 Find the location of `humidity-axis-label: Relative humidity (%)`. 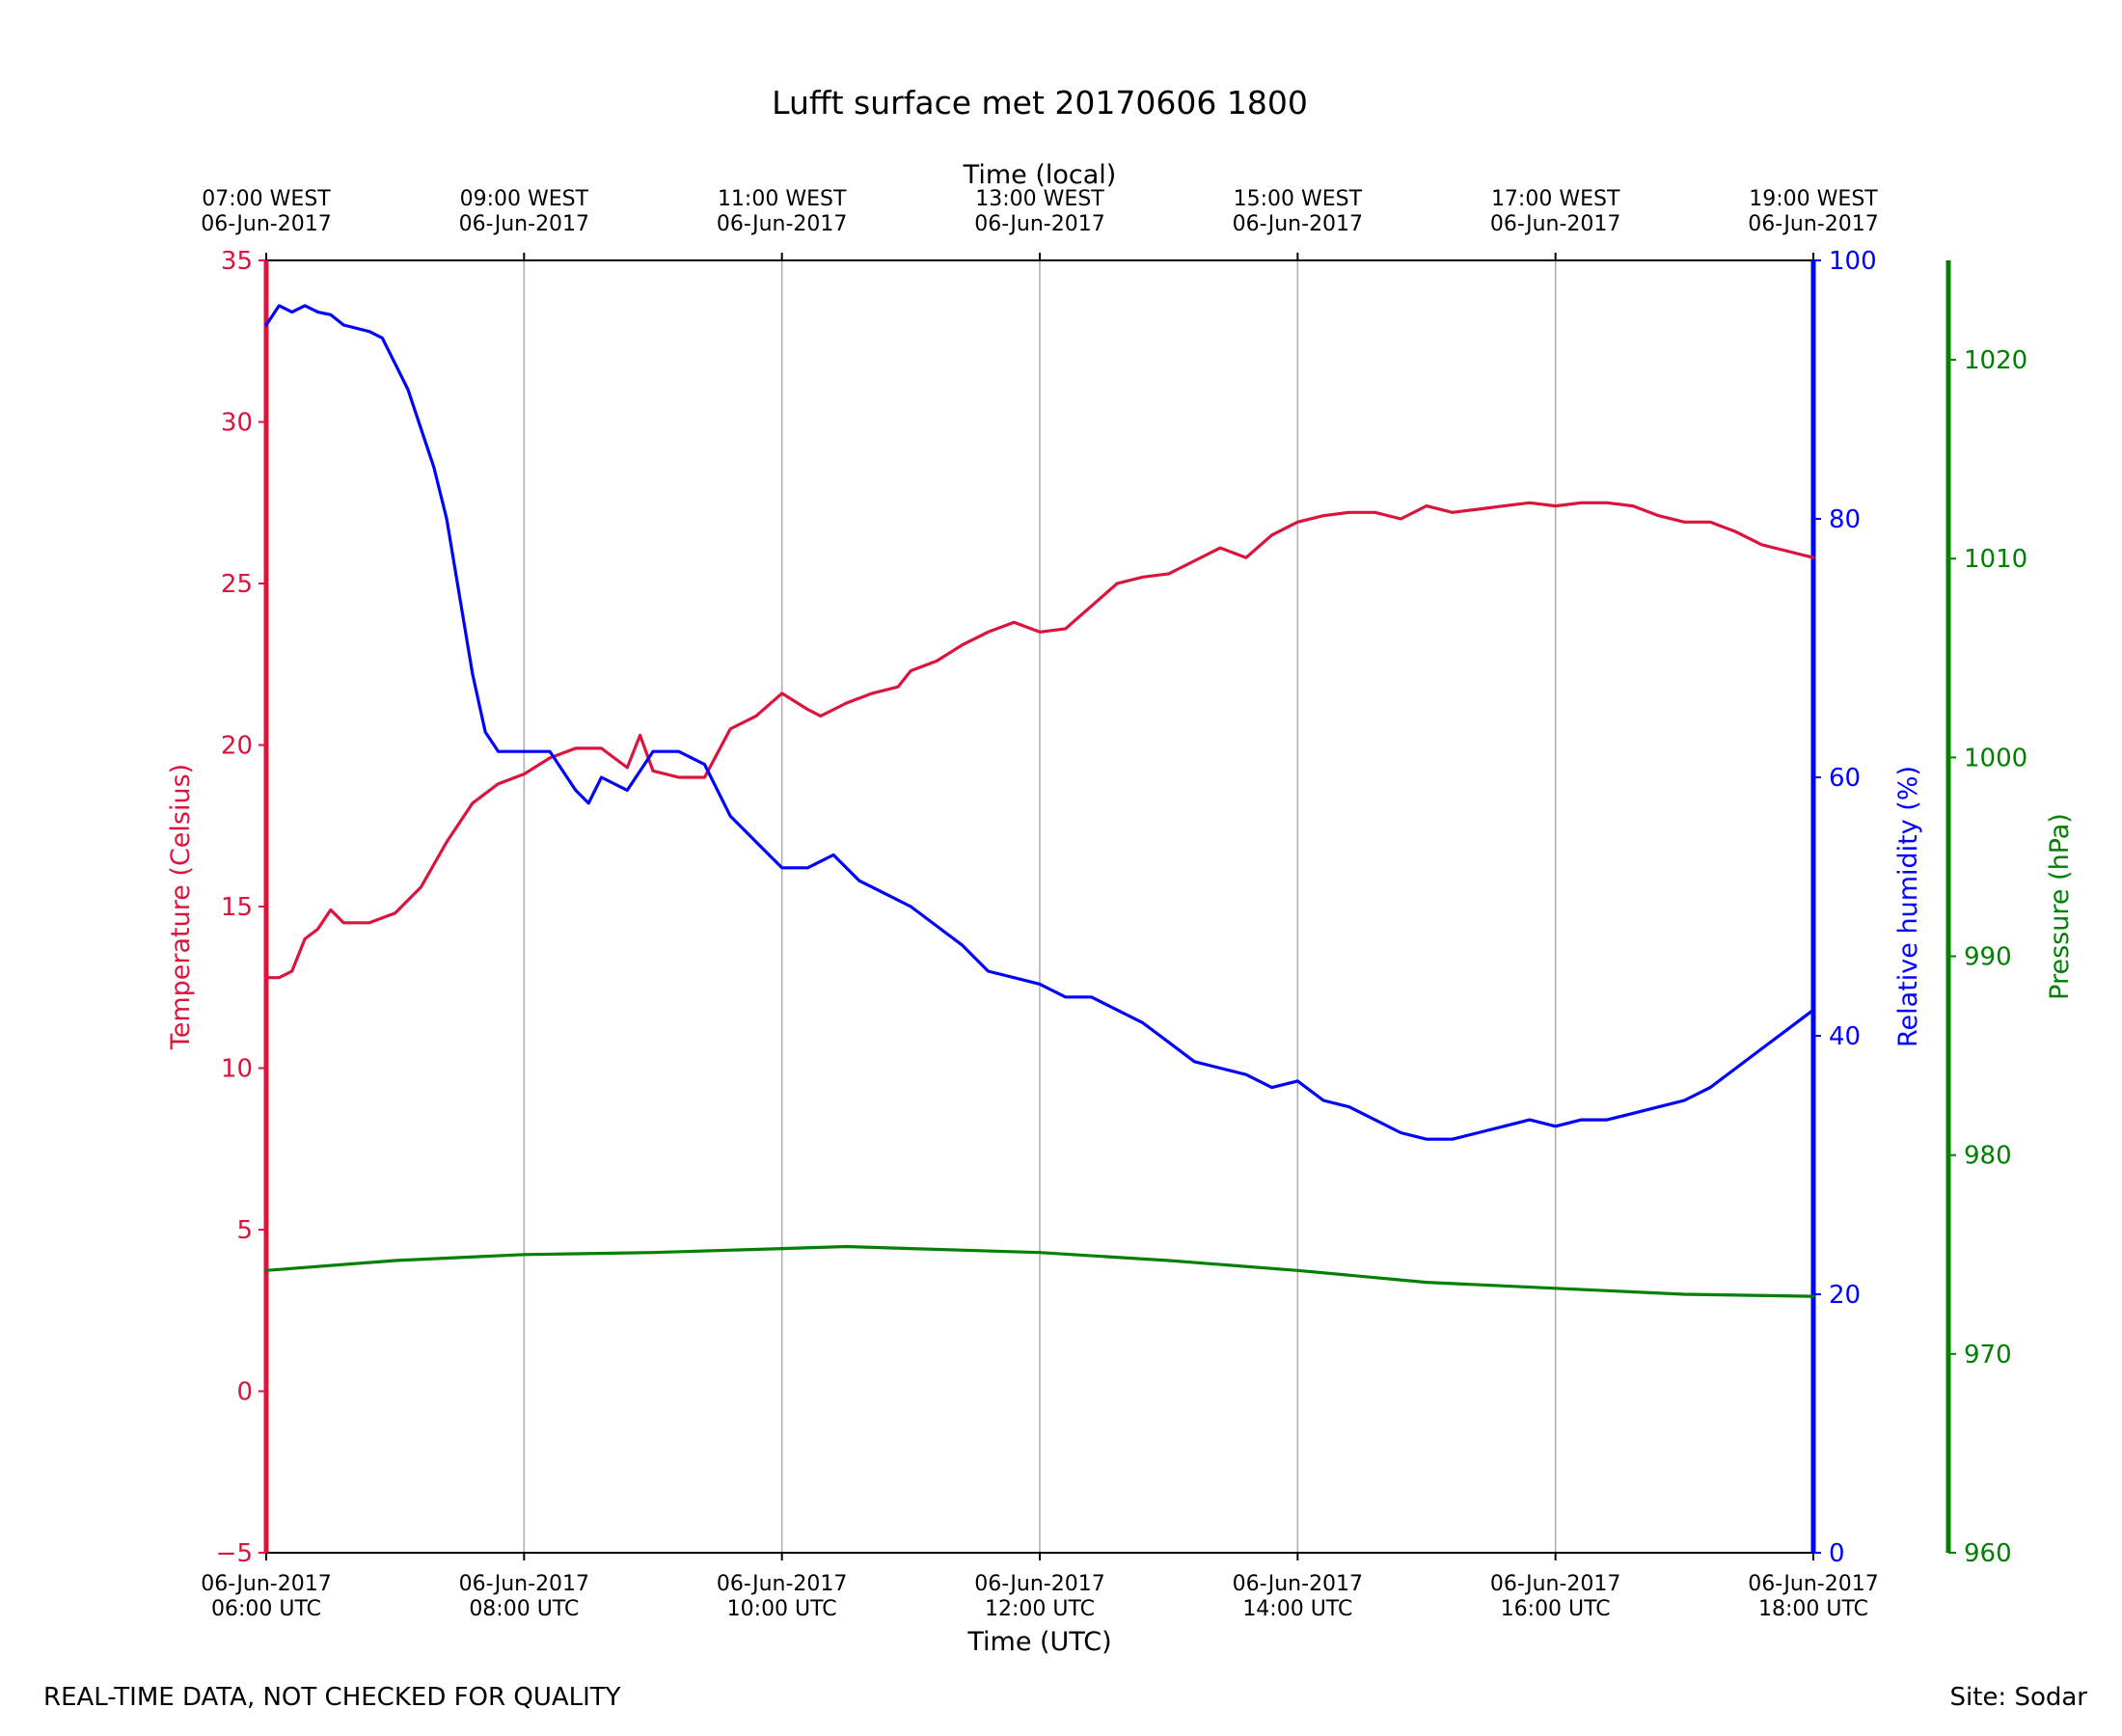

humidity-axis-label: Relative humidity (%) is located at coordinates (1908, 907).